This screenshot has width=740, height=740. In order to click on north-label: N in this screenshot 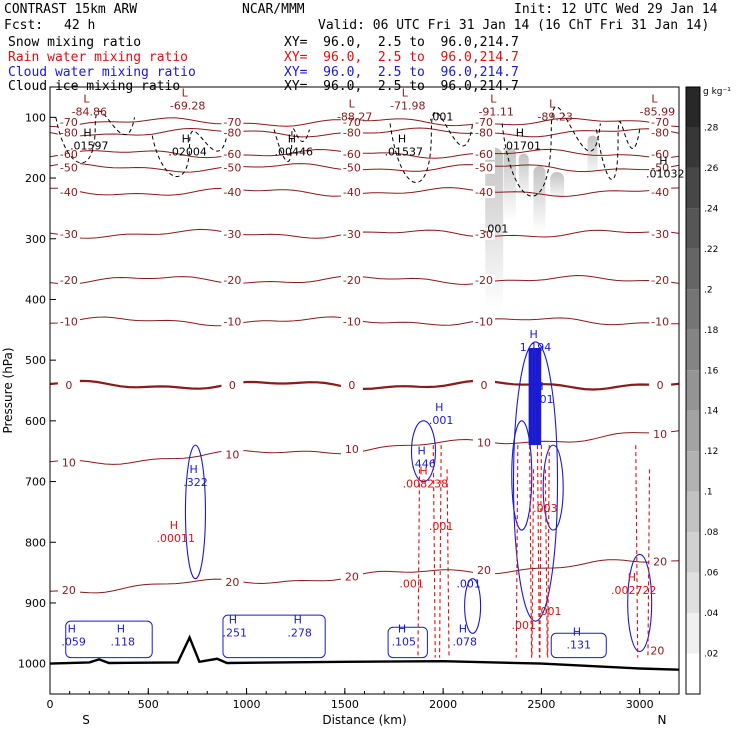, I will do `click(662, 720)`.